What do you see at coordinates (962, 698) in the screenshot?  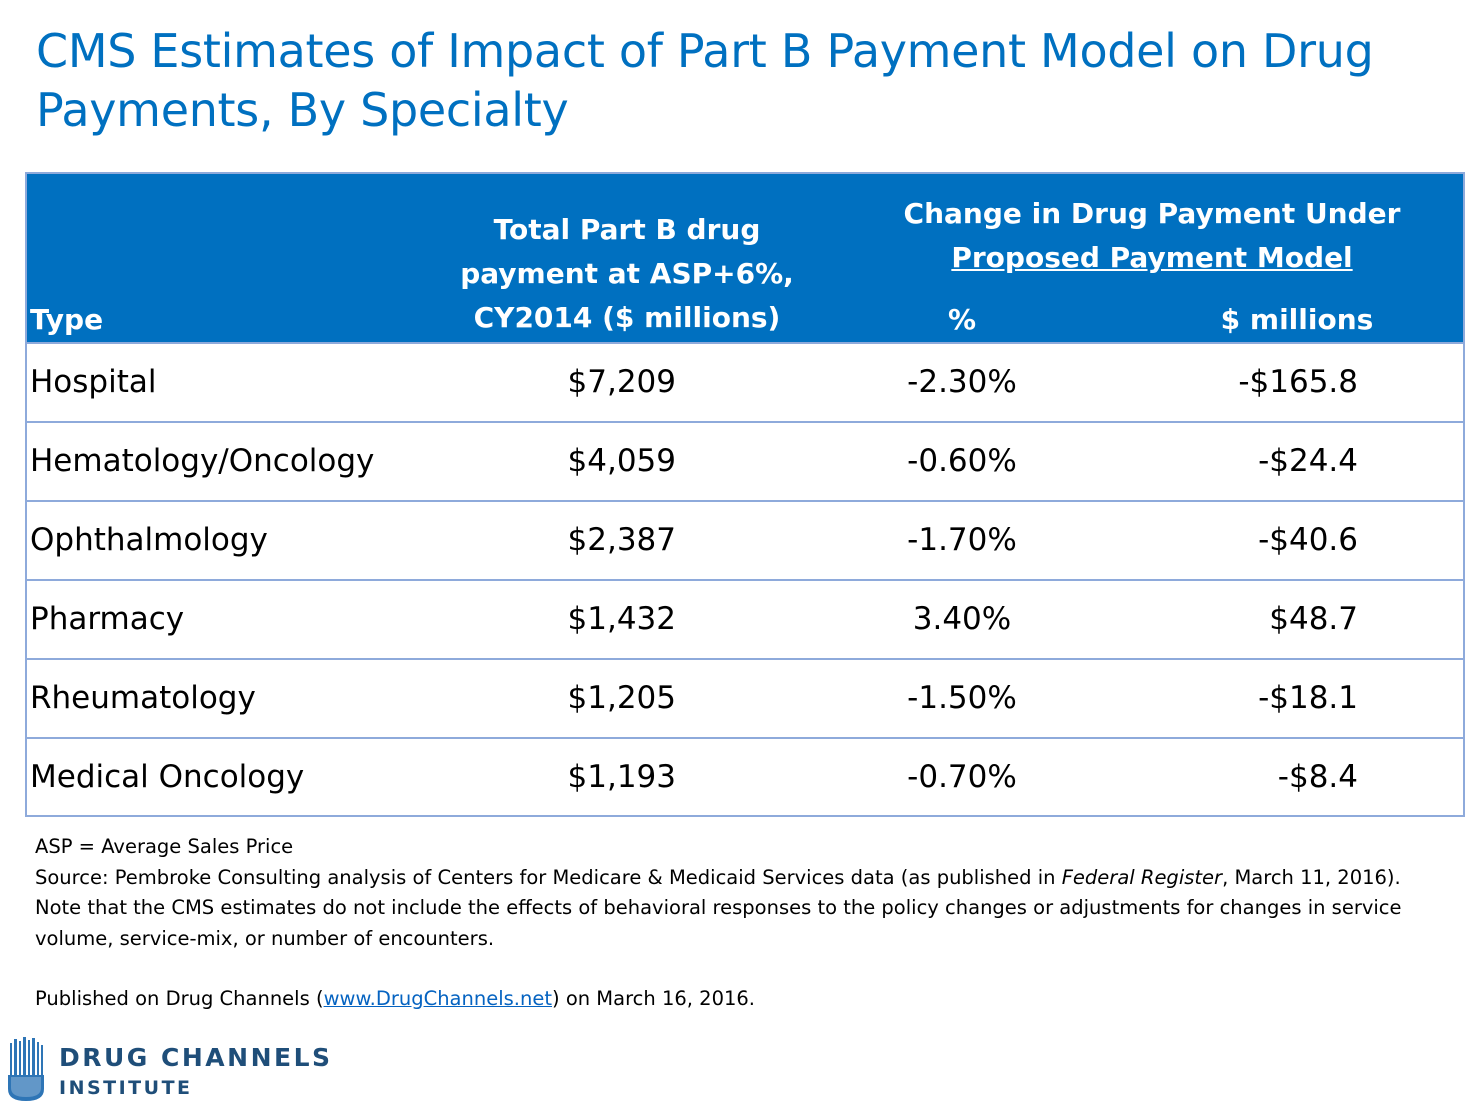 I see `cell-percent: -1.50%` at bounding box center [962, 698].